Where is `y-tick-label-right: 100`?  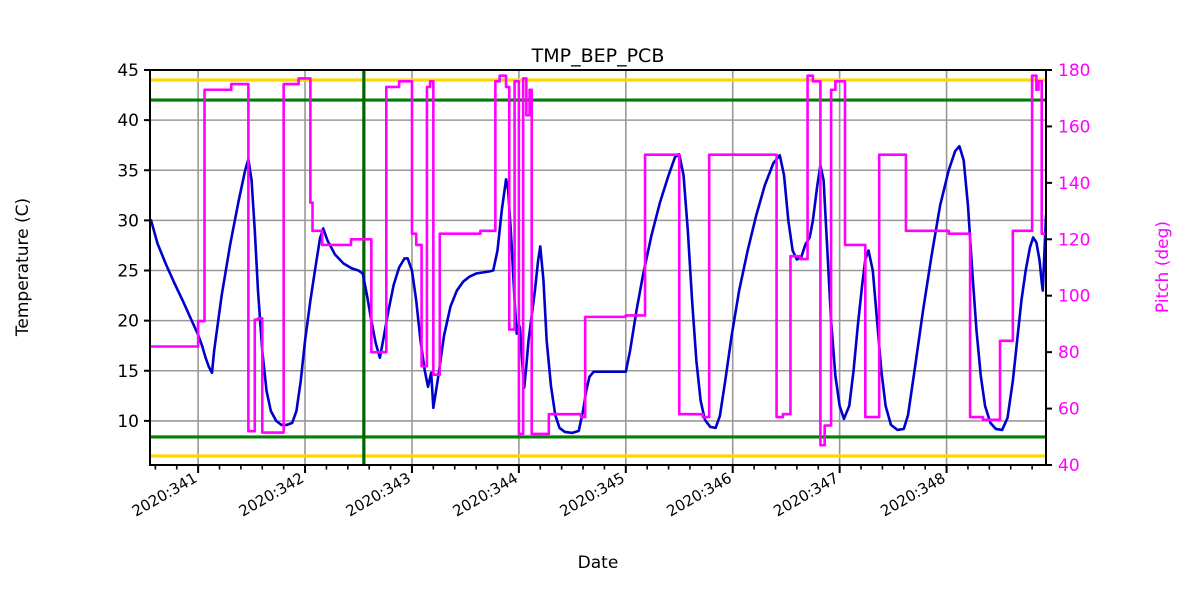 y-tick-label-right: 100 is located at coordinates (1074, 297).